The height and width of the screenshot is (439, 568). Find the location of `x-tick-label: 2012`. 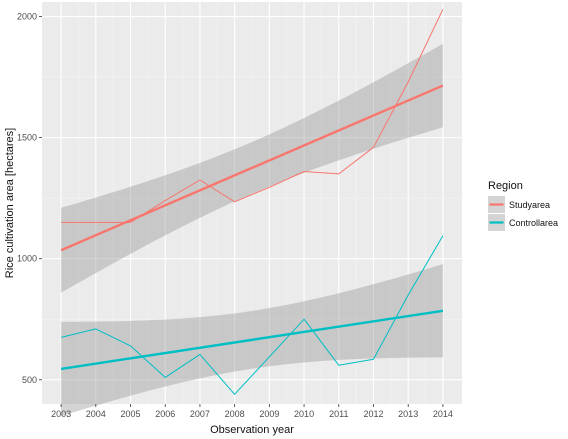

x-tick-label: 2012 is located at coordinates (373, 414).